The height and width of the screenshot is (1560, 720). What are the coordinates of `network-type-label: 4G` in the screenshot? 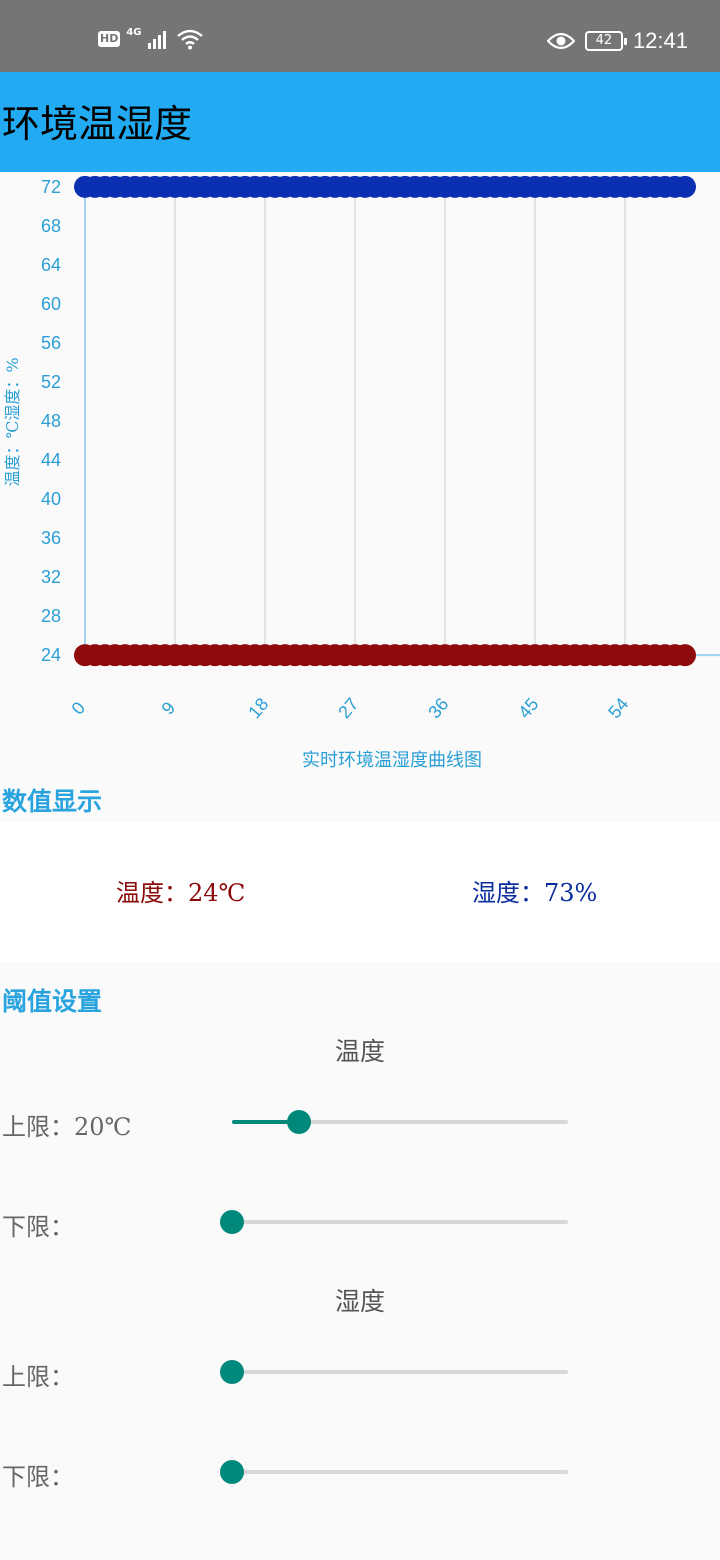 It's located at (134, 32).